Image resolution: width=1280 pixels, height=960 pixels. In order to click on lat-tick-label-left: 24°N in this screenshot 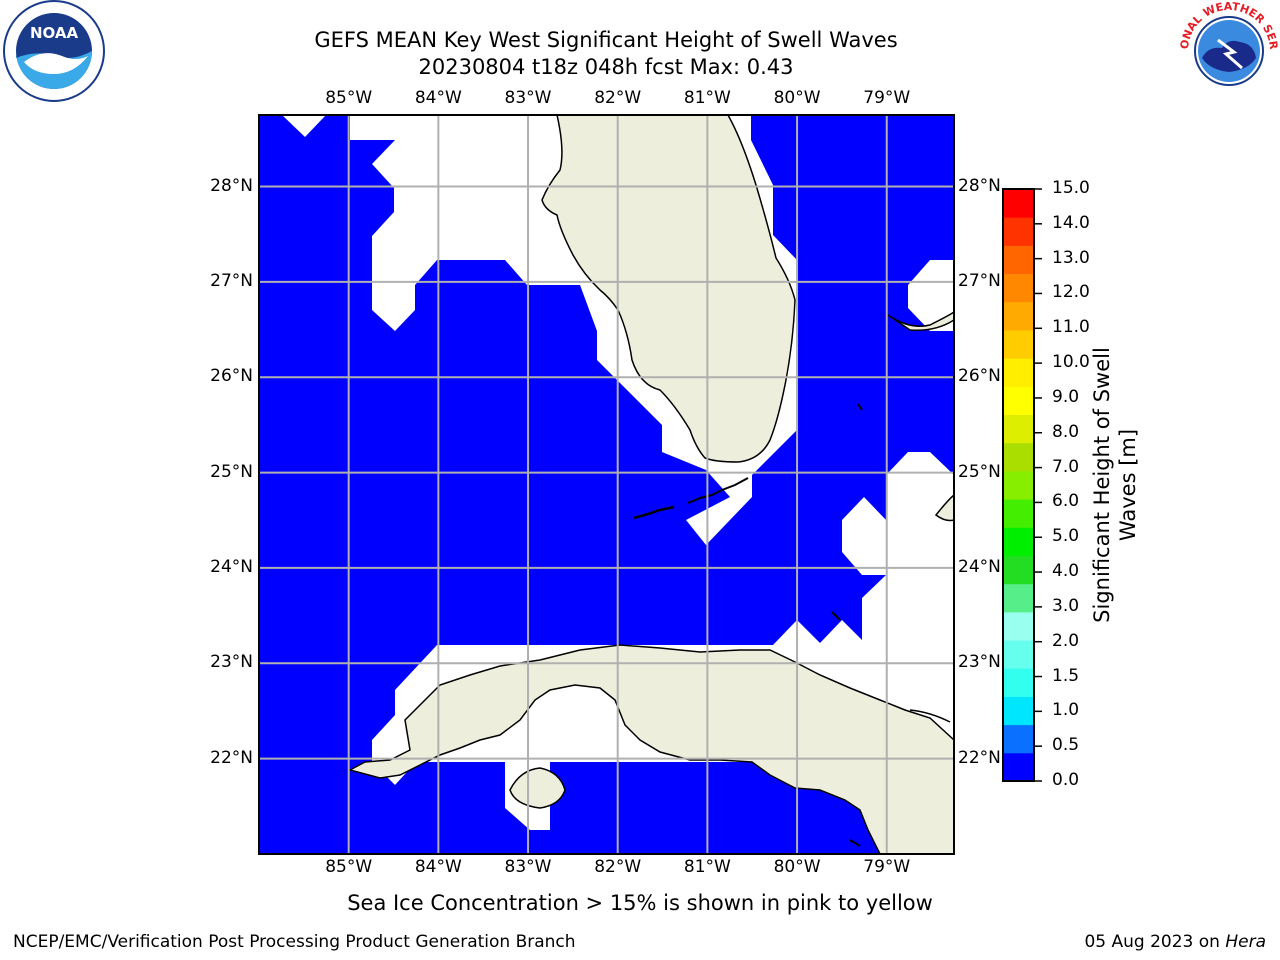, I will do `click(231, 566)`.